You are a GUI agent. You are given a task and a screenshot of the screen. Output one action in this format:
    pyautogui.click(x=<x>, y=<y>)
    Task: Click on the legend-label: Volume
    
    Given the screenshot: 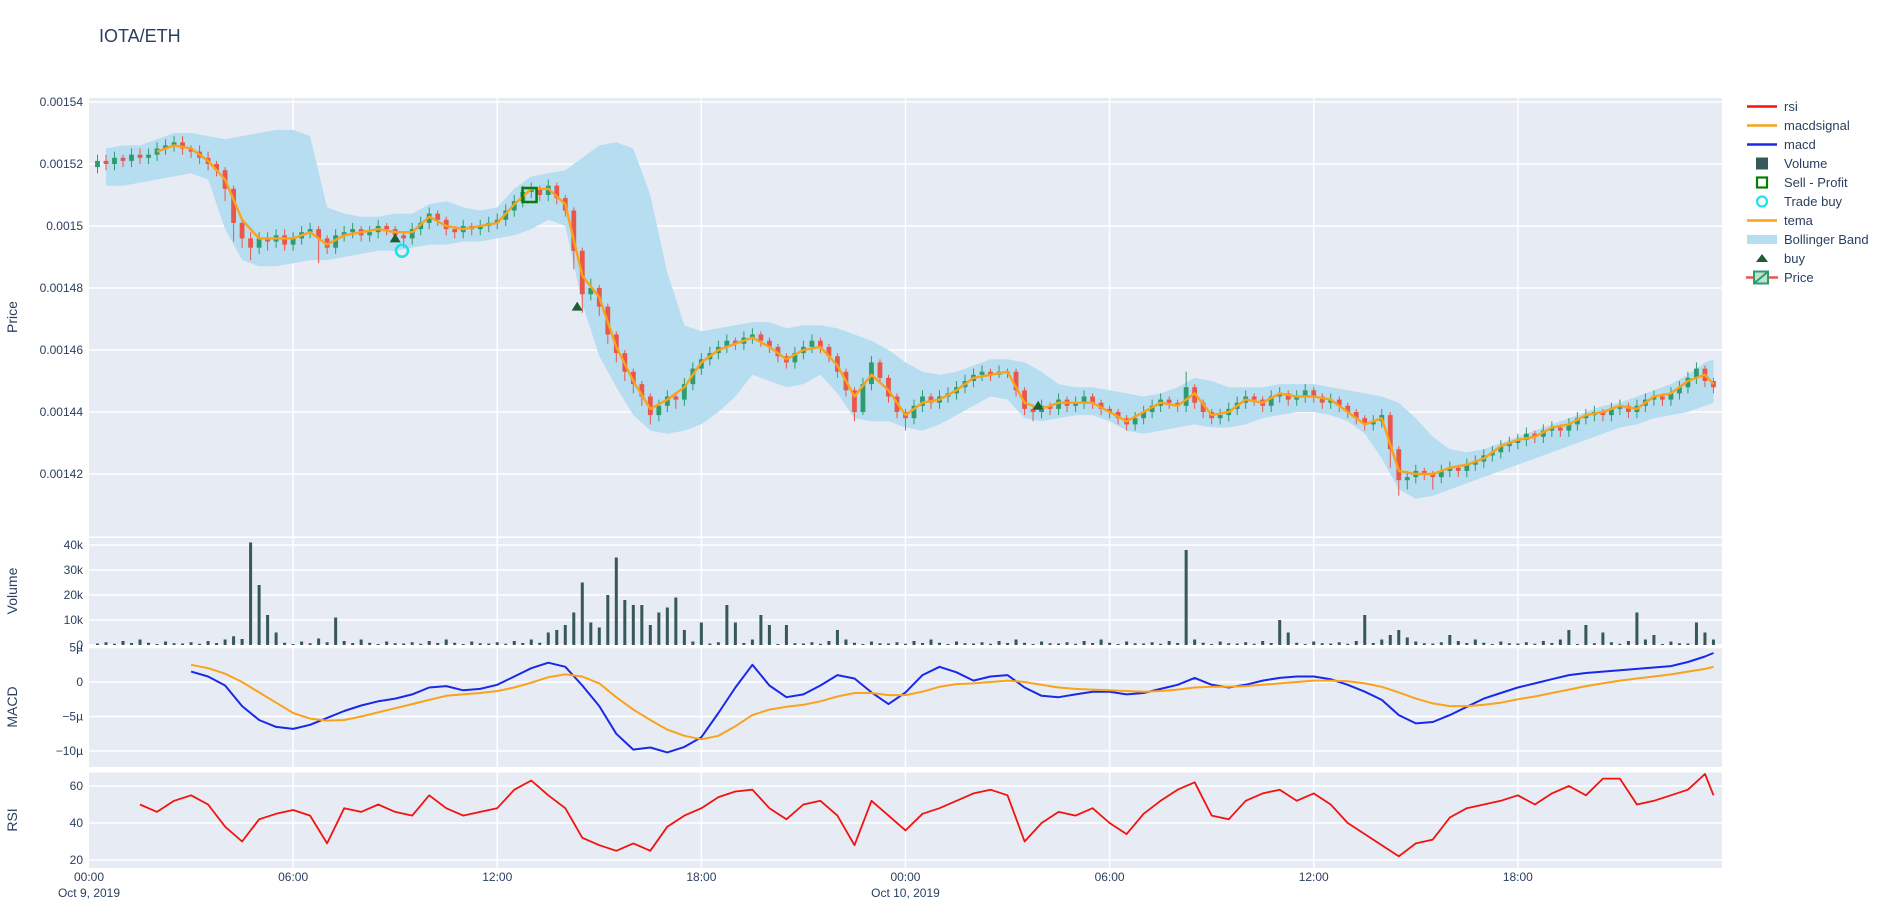 What is the action you would take?
    pyautogui.click(x=1806, y=163)
    